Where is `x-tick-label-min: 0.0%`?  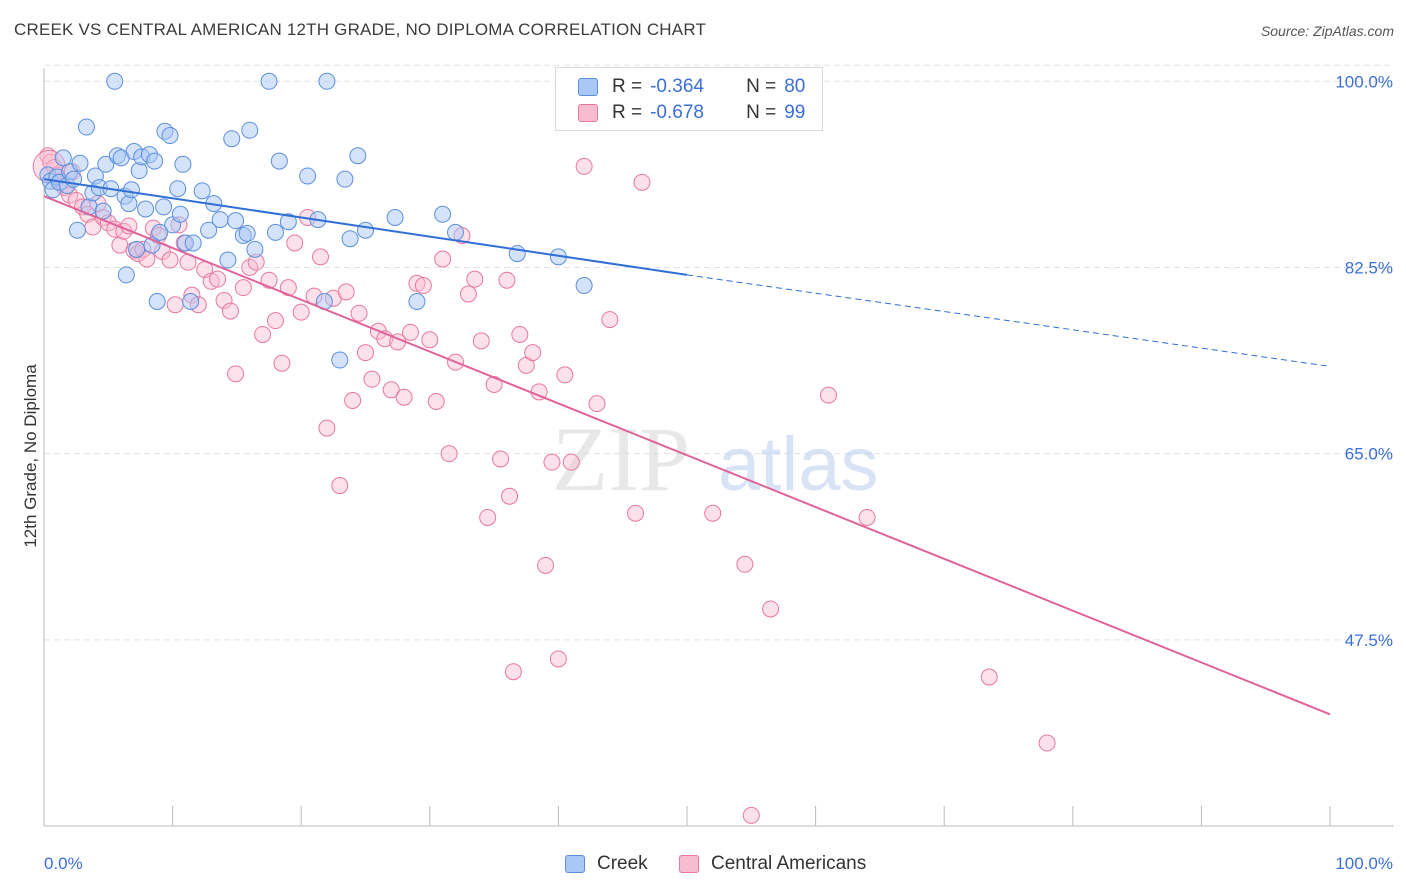
x-tick-label-min: 0.0% is located at coordinates (63, 863).